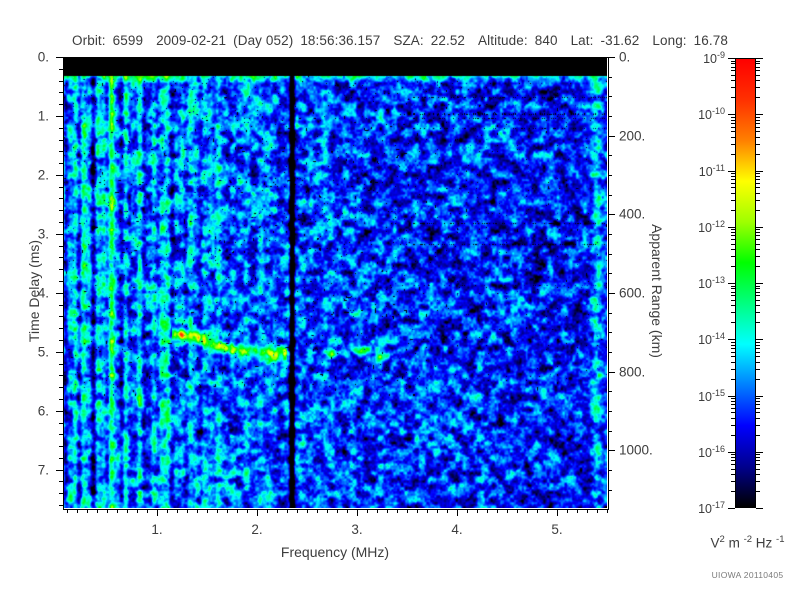  I want to click on y-tick-label-left: 2., so click(43, 175).